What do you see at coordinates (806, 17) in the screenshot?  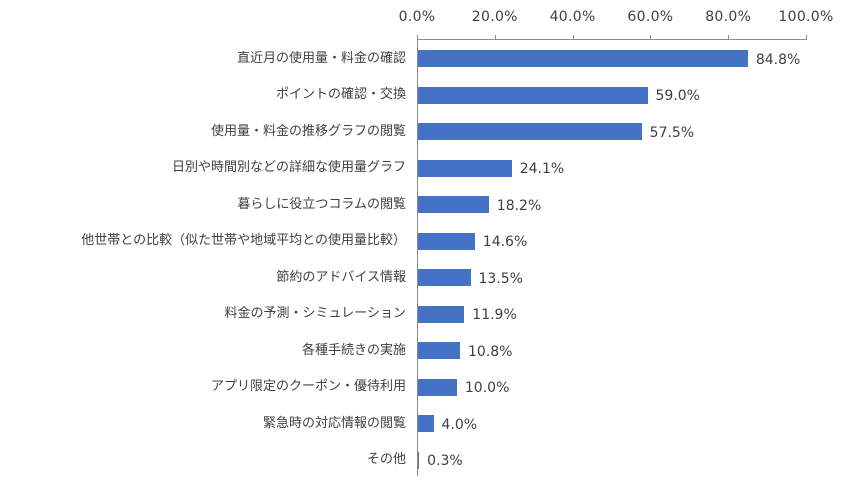 I see `x-tick-label: 100.0%` at bounding box center [806, 17].